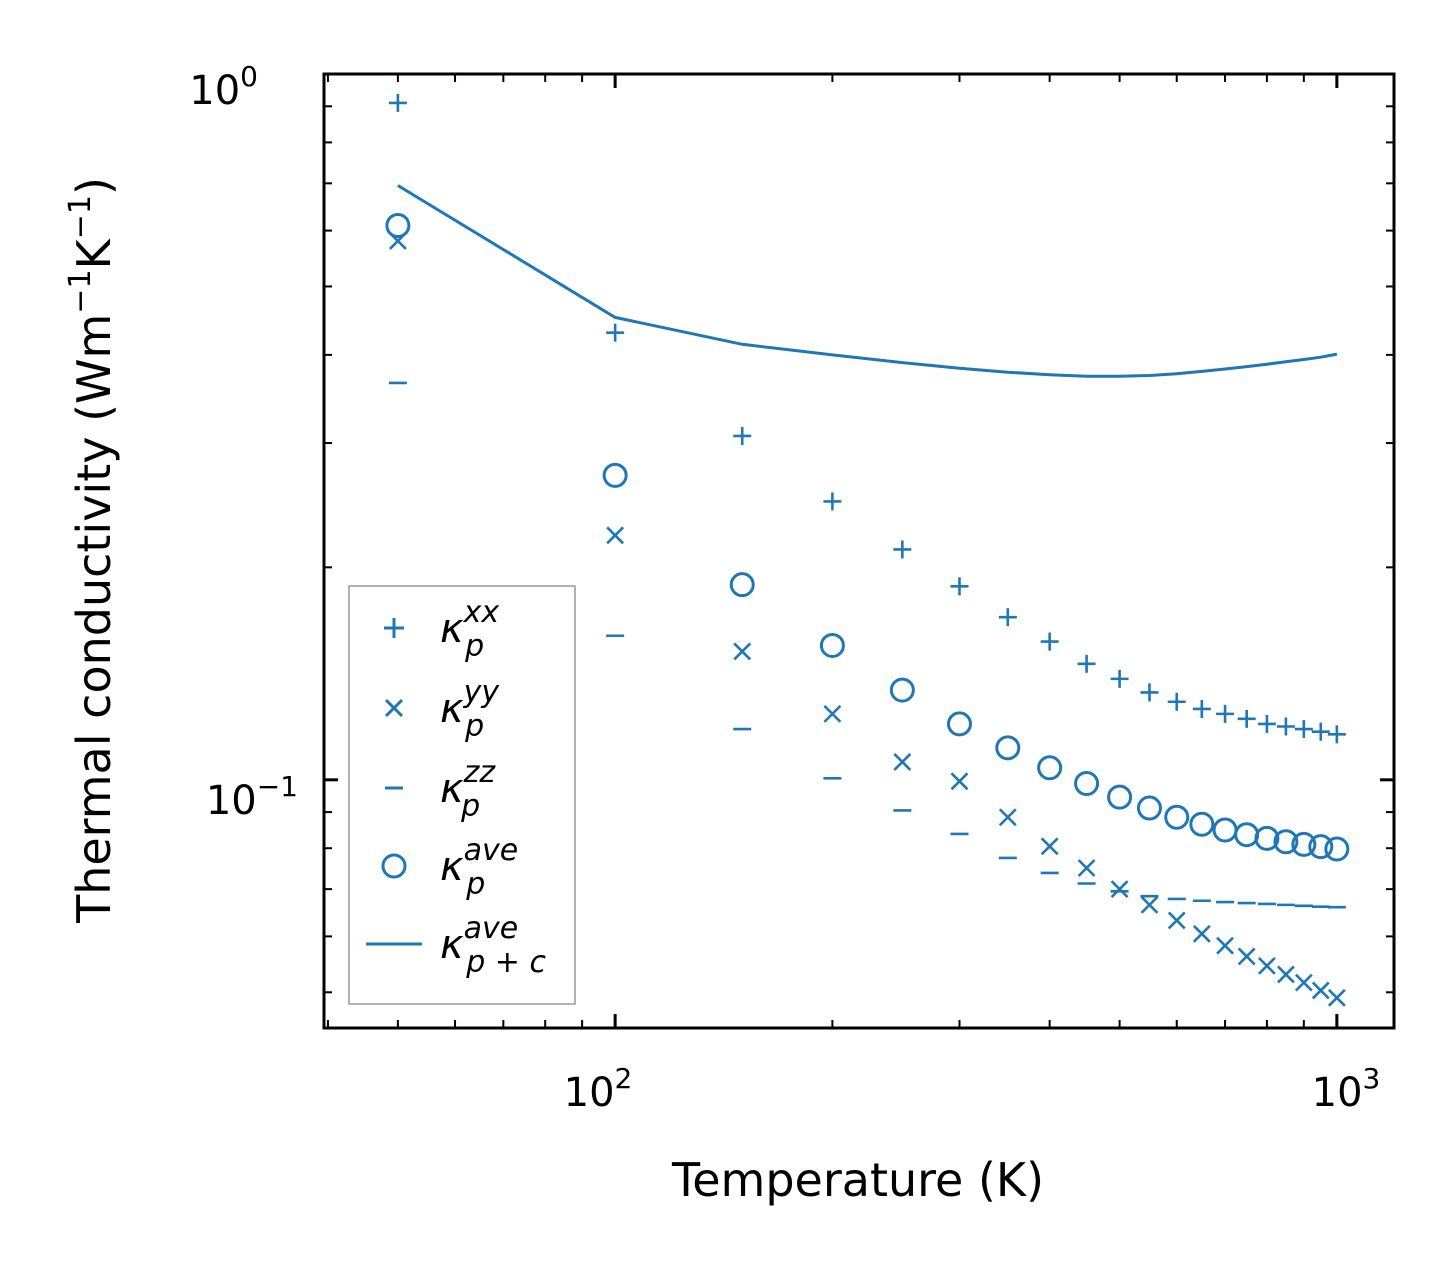 Image resolution: width=1454 pixels, height=1269 pixels. What do you see at coordinates (394, 708) in the screenshot?
I see `legend-marker-x-b` at bounding box center [394, 708].